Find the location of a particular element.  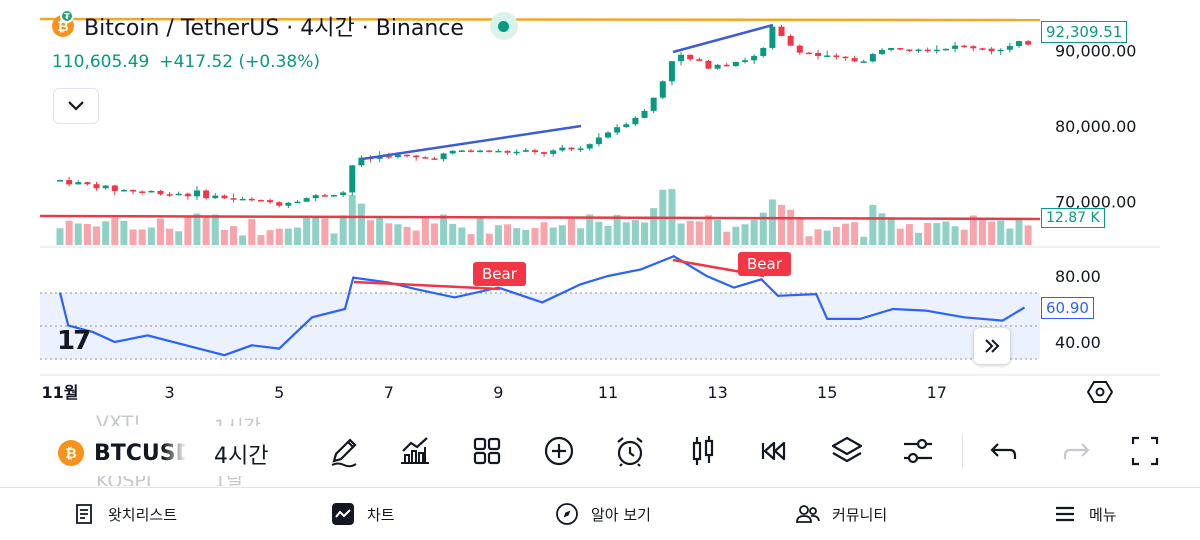

watchlist-icon is located at coordinates (84, 514).